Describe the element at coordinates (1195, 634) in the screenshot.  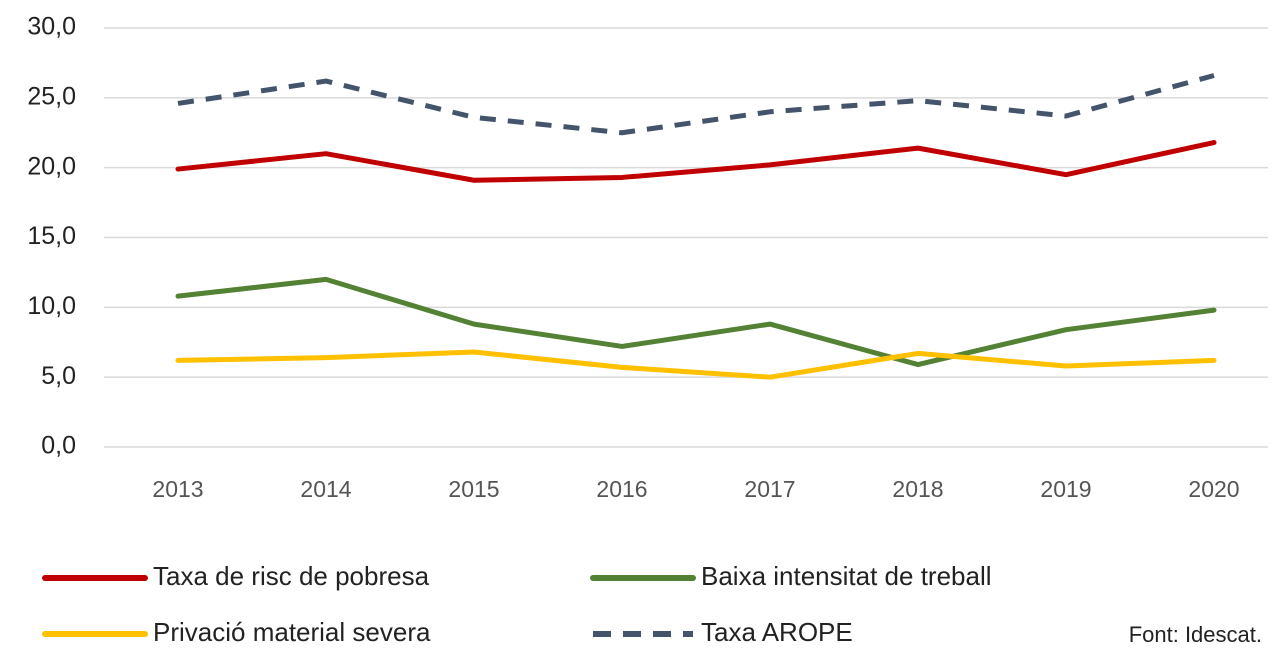
I see `source-note: Font: Idescat.` at that location.